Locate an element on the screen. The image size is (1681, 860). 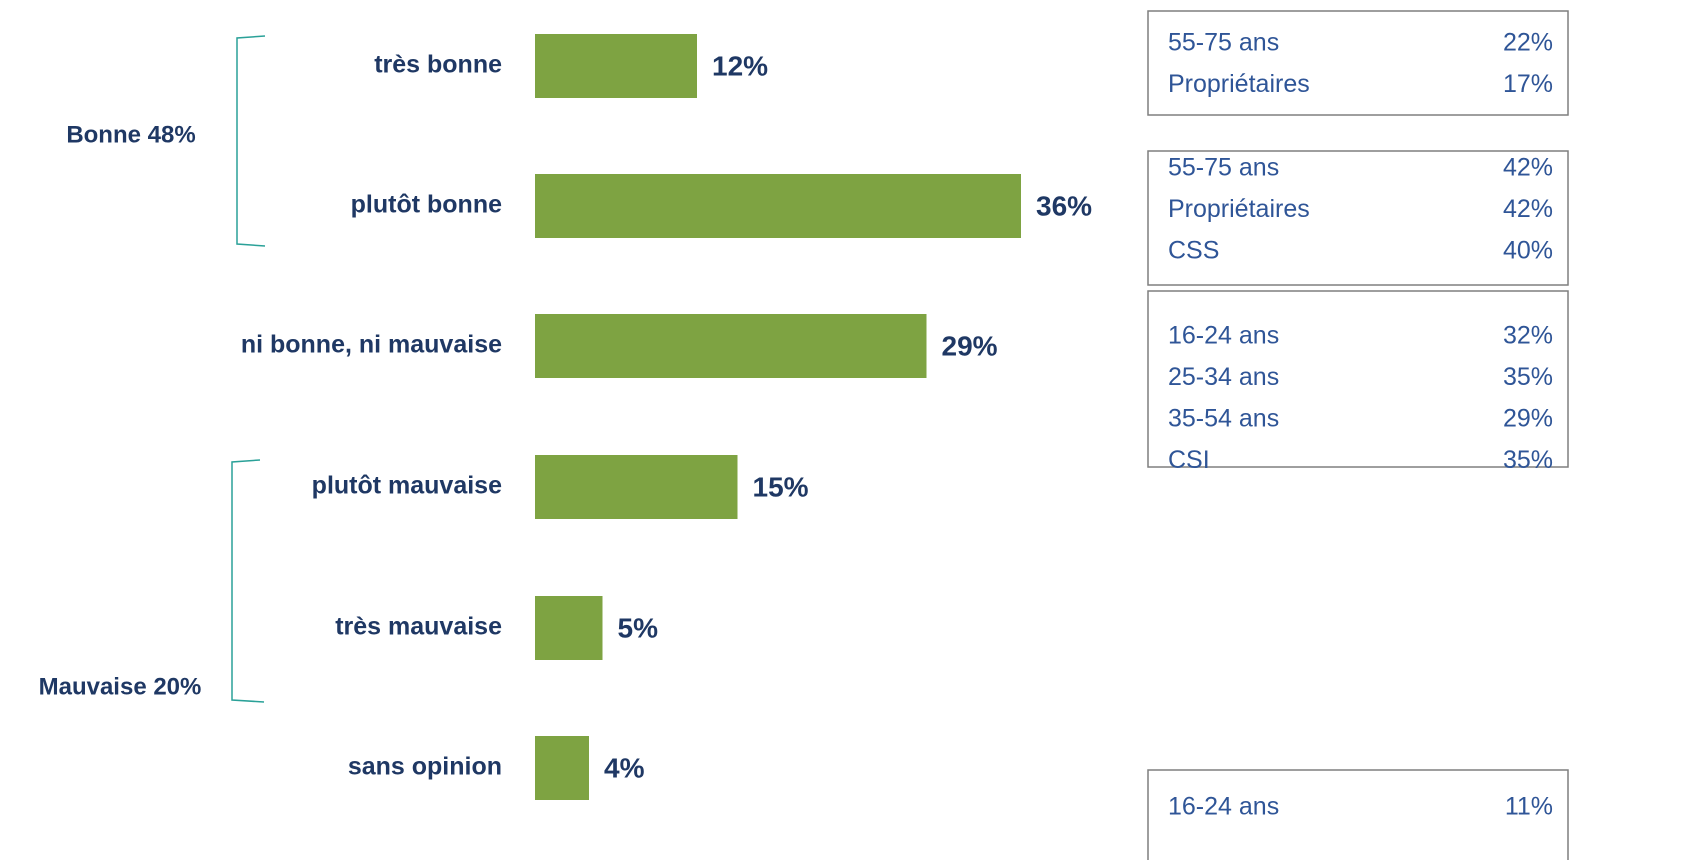
value-label: 5% is located at coordinates (638, 627).